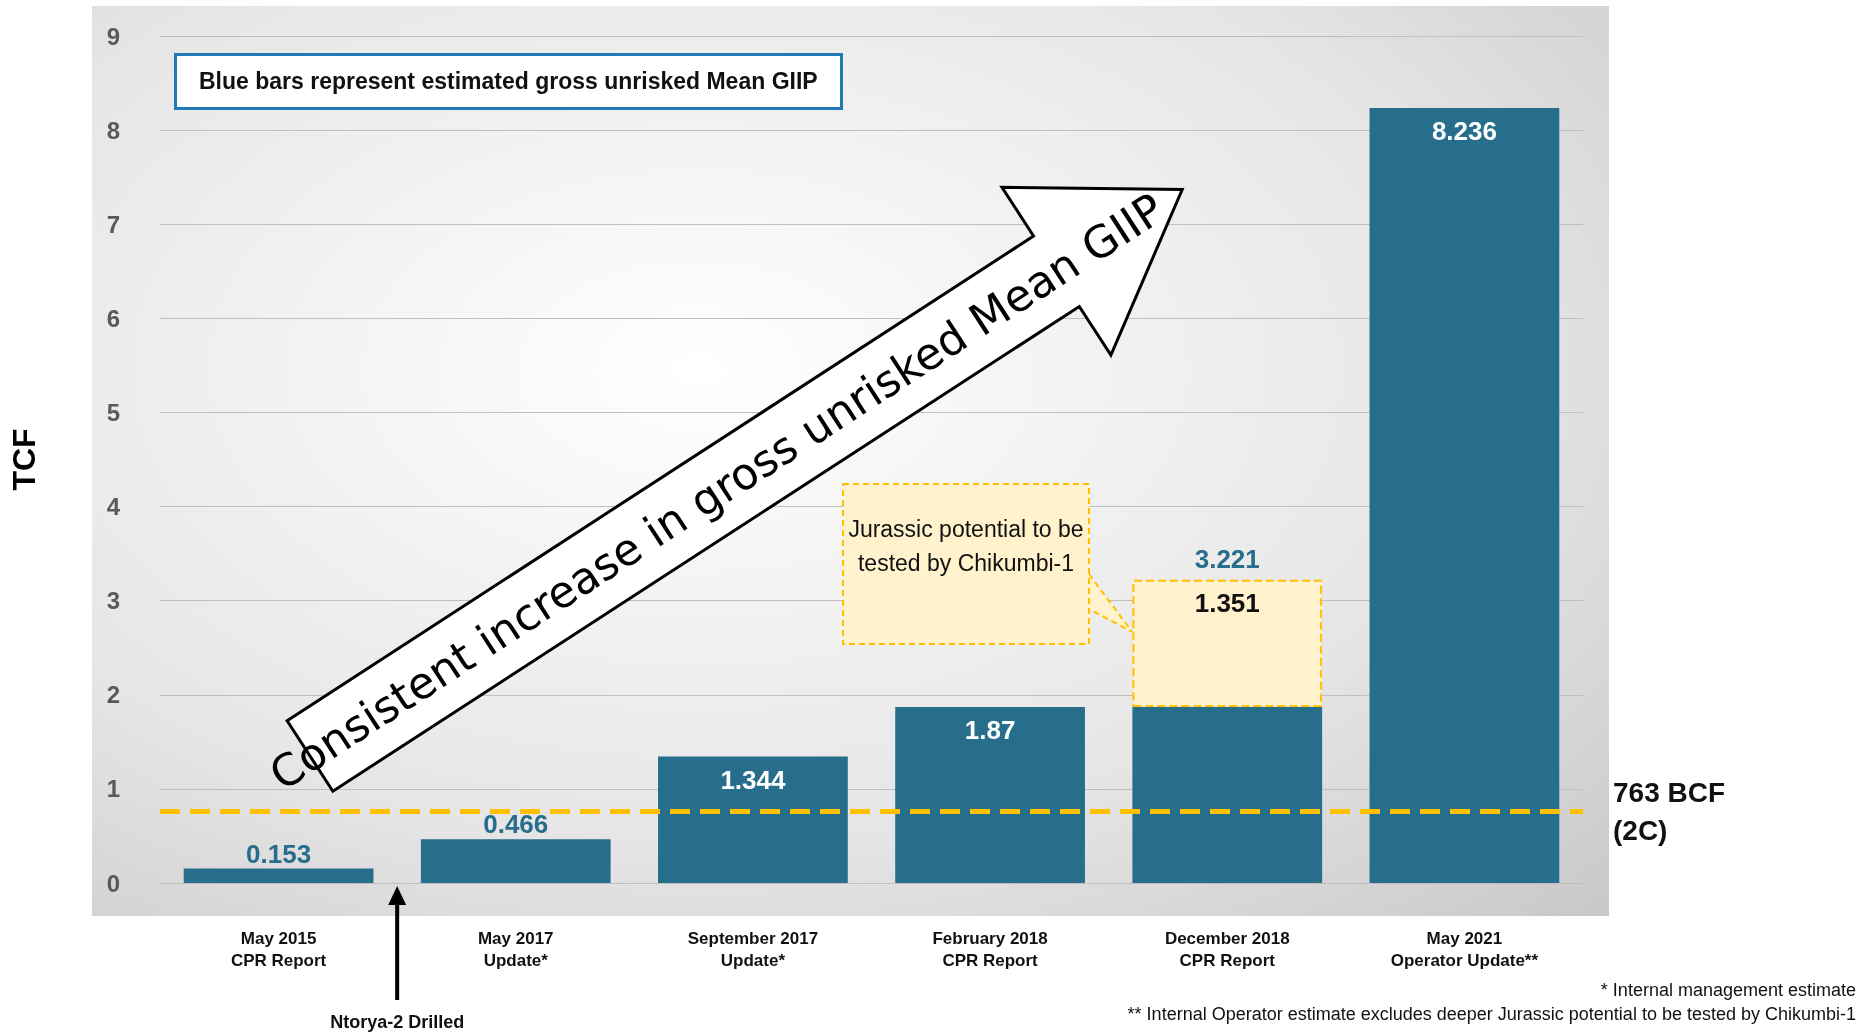  I want to click on y-tick-label: 1, so click(113, 789).